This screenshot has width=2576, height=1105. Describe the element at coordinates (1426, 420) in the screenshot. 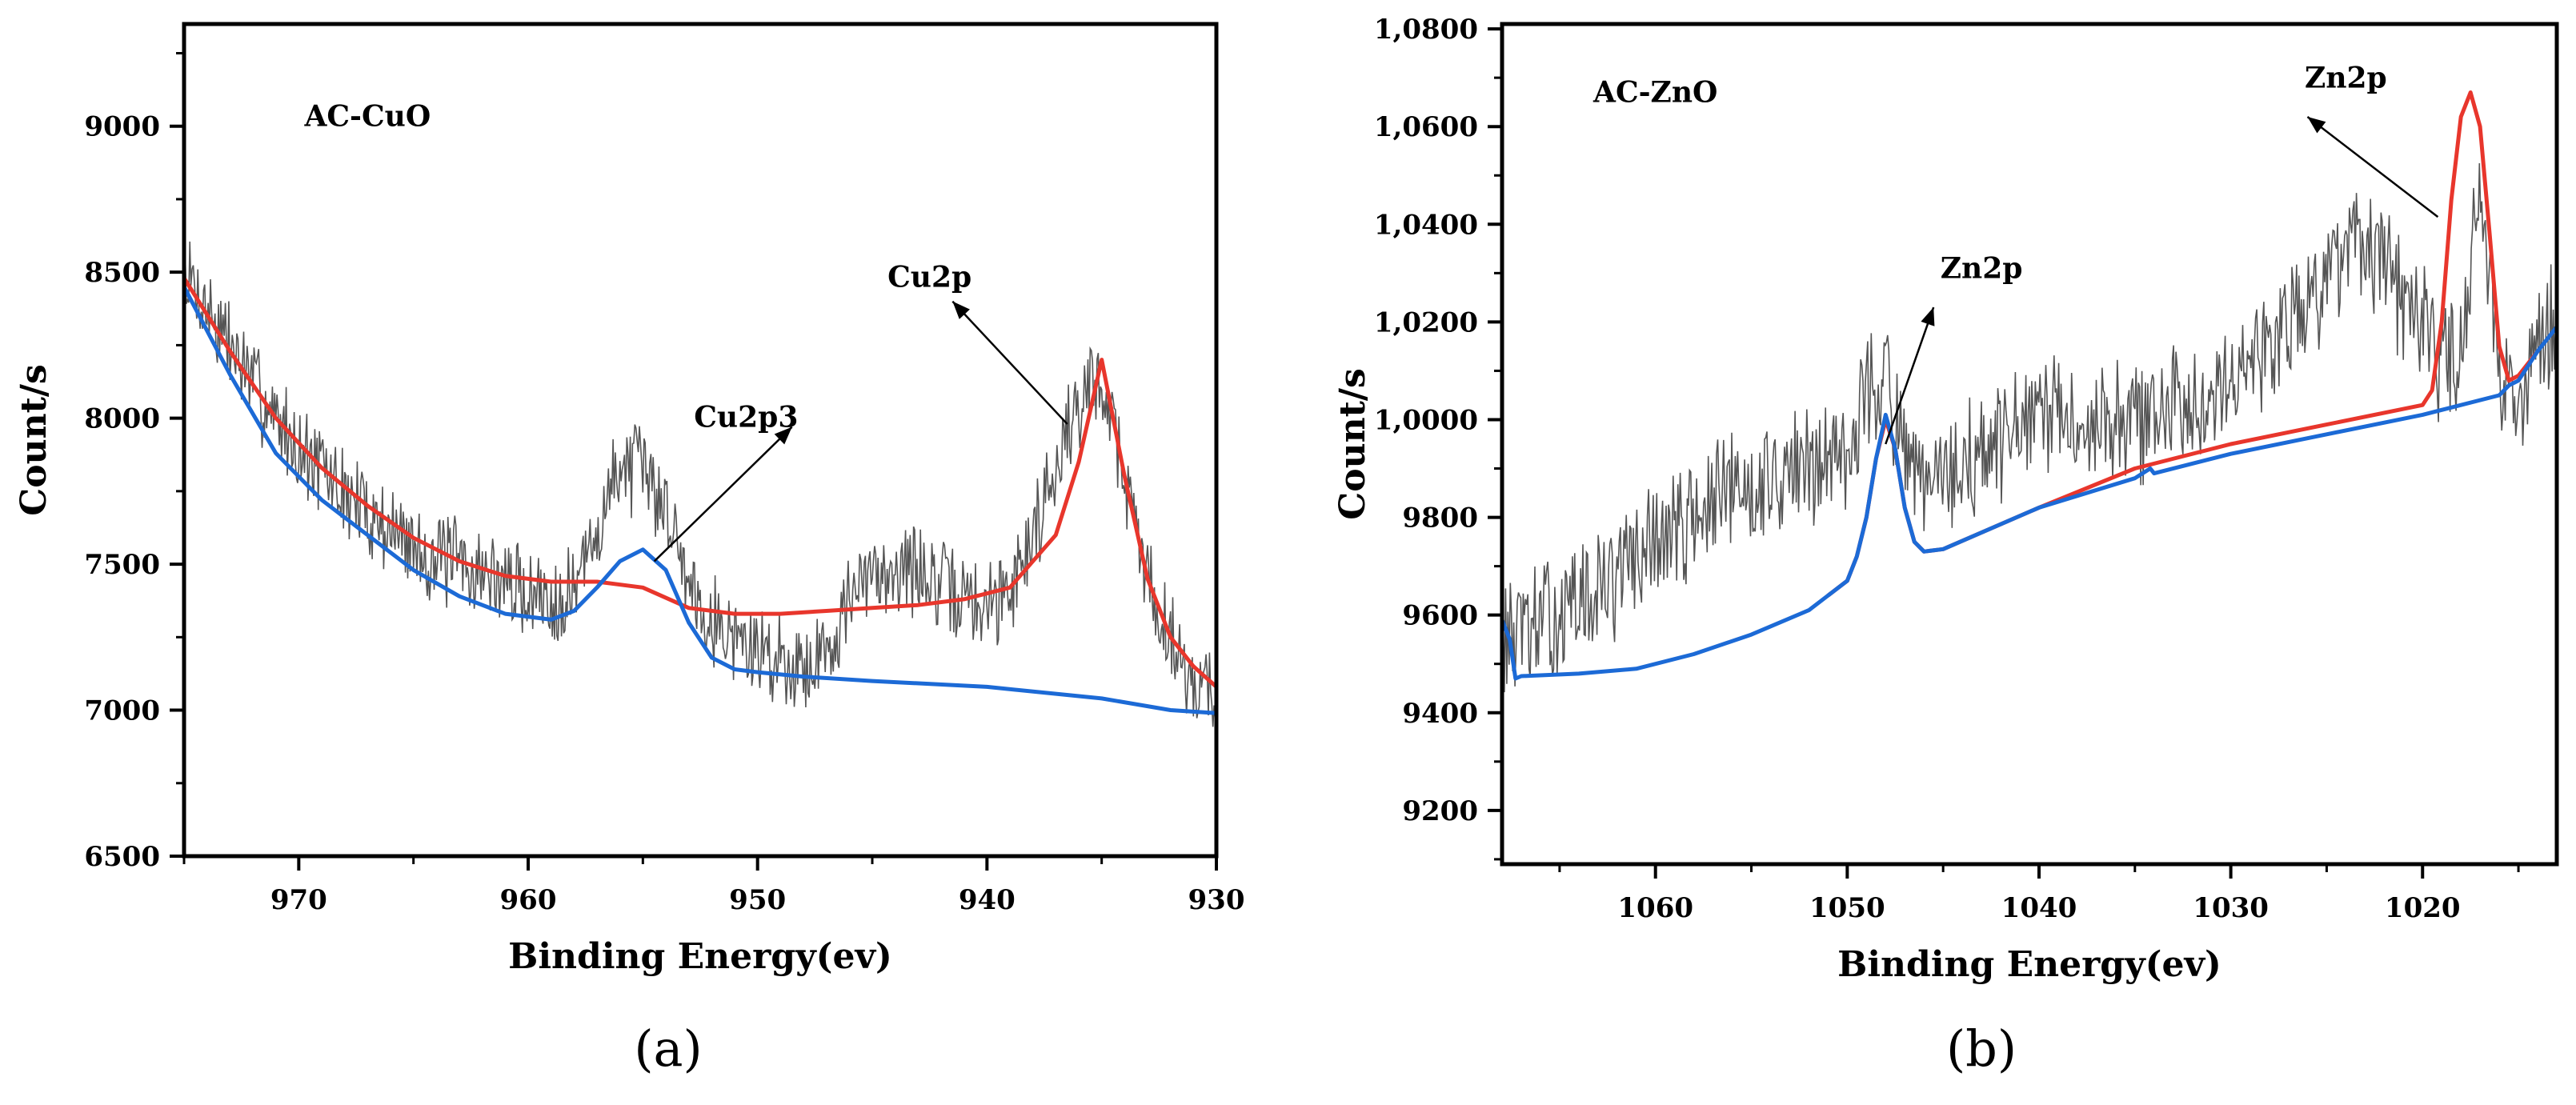

I see `y-tick-label: 1,0000` at that location.